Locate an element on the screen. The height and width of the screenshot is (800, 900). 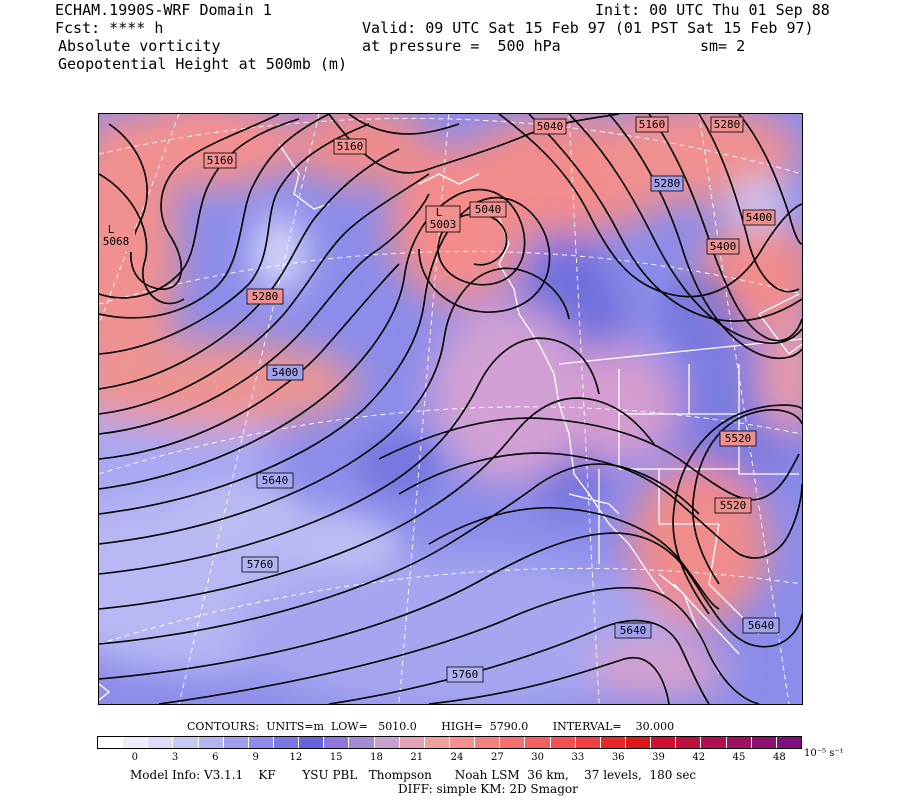
colorbar-tick-label: 21 is located at coordinates (417, 757).